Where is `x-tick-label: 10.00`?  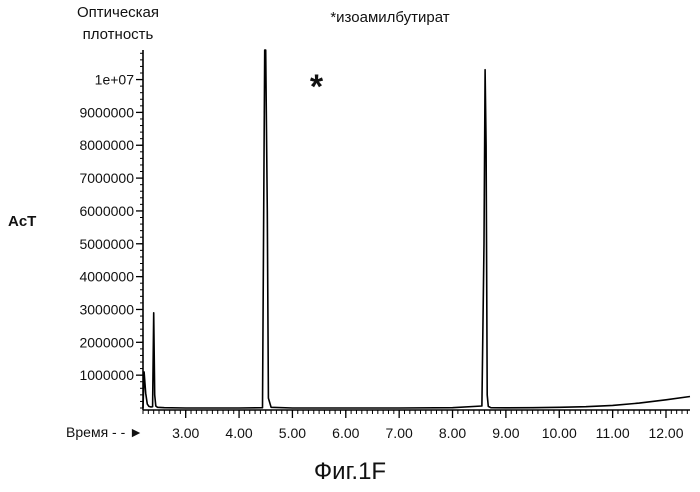 x-tick-label: 10.00 is located at coordinates (559, 433).